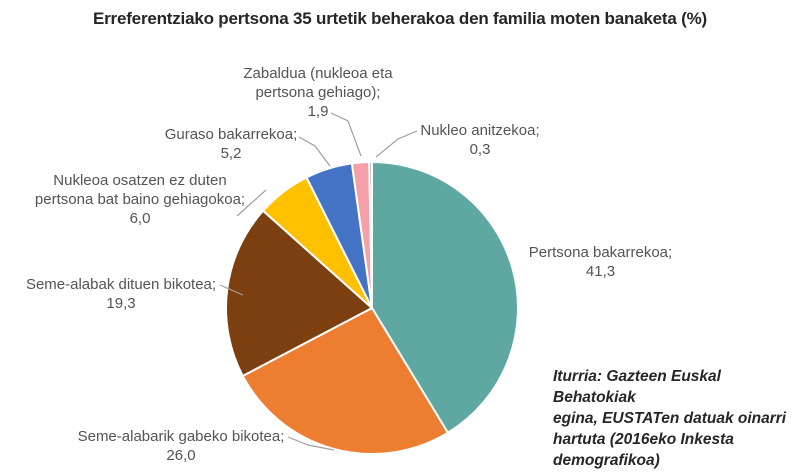 The width and height of the screenshot is (800, 472). I want to click on label-seme-alabak-dituen: Seme-alabak dituen bikotea; 19,3, so click(121, 294).